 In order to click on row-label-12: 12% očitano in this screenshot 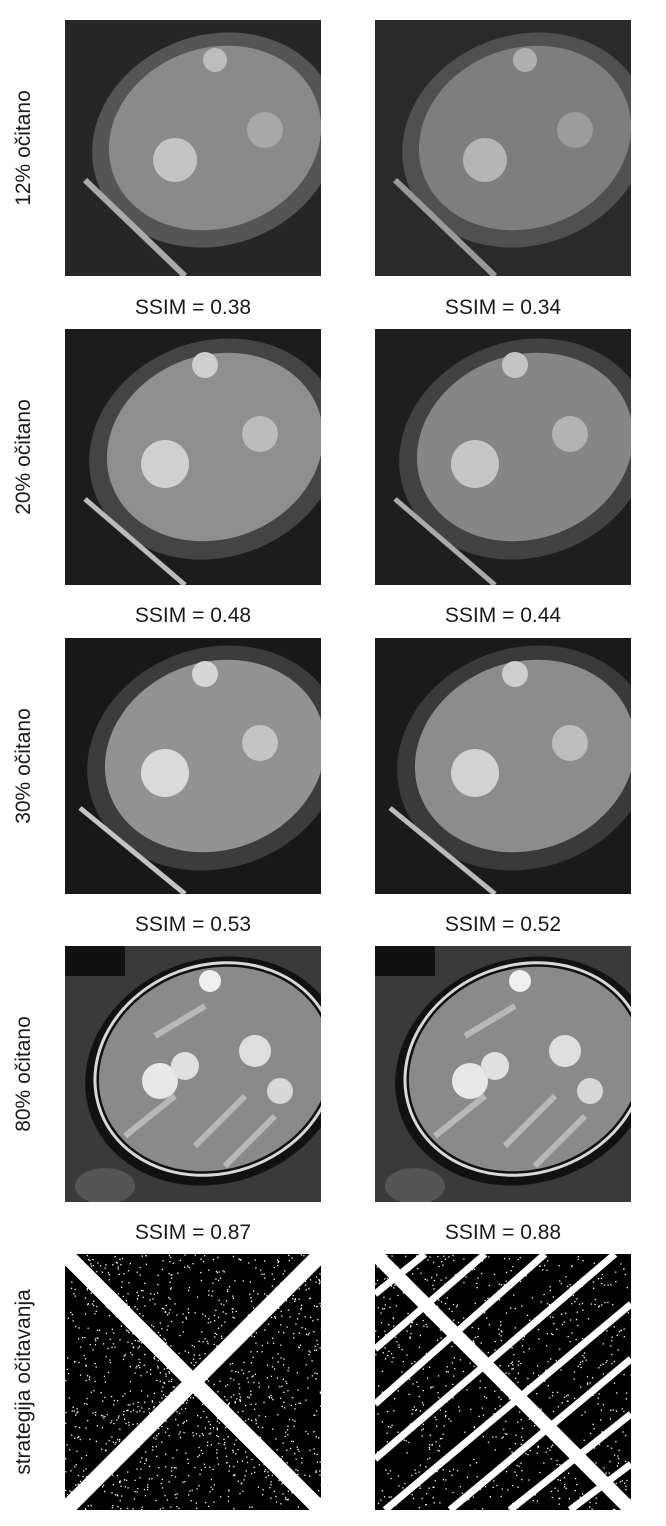, I will do `click(23, 148)`.